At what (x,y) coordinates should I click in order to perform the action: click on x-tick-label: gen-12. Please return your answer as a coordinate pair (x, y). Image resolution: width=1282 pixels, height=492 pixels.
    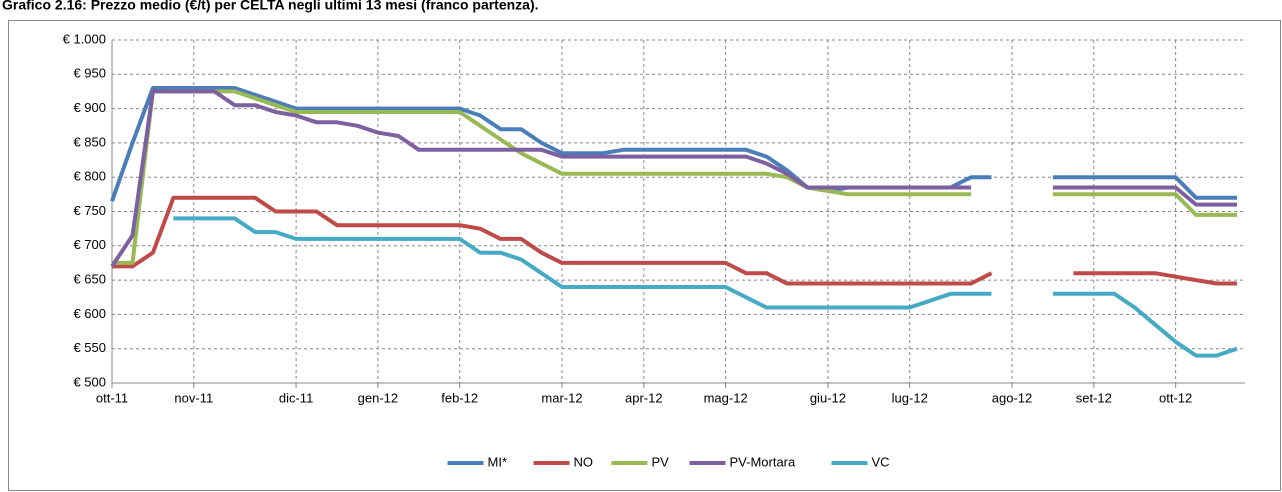
    Looking at the image, I should click on (378, 397).